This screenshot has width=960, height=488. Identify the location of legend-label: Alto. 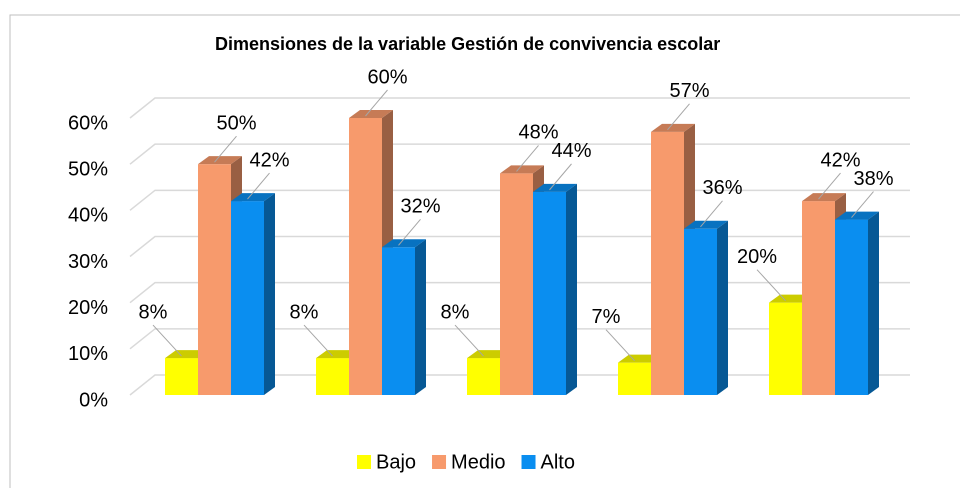
(558, 462).